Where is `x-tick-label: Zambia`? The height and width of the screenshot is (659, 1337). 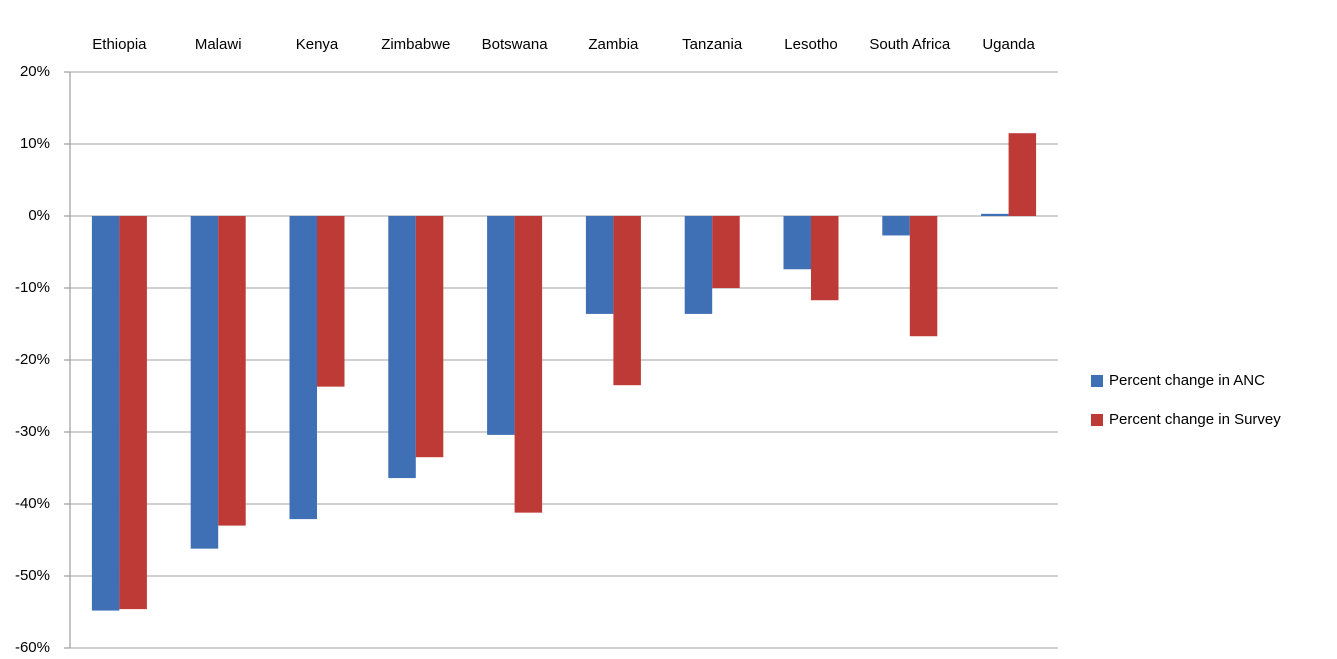
x-tick-label: Zambia is located at coordinates (613, 44).